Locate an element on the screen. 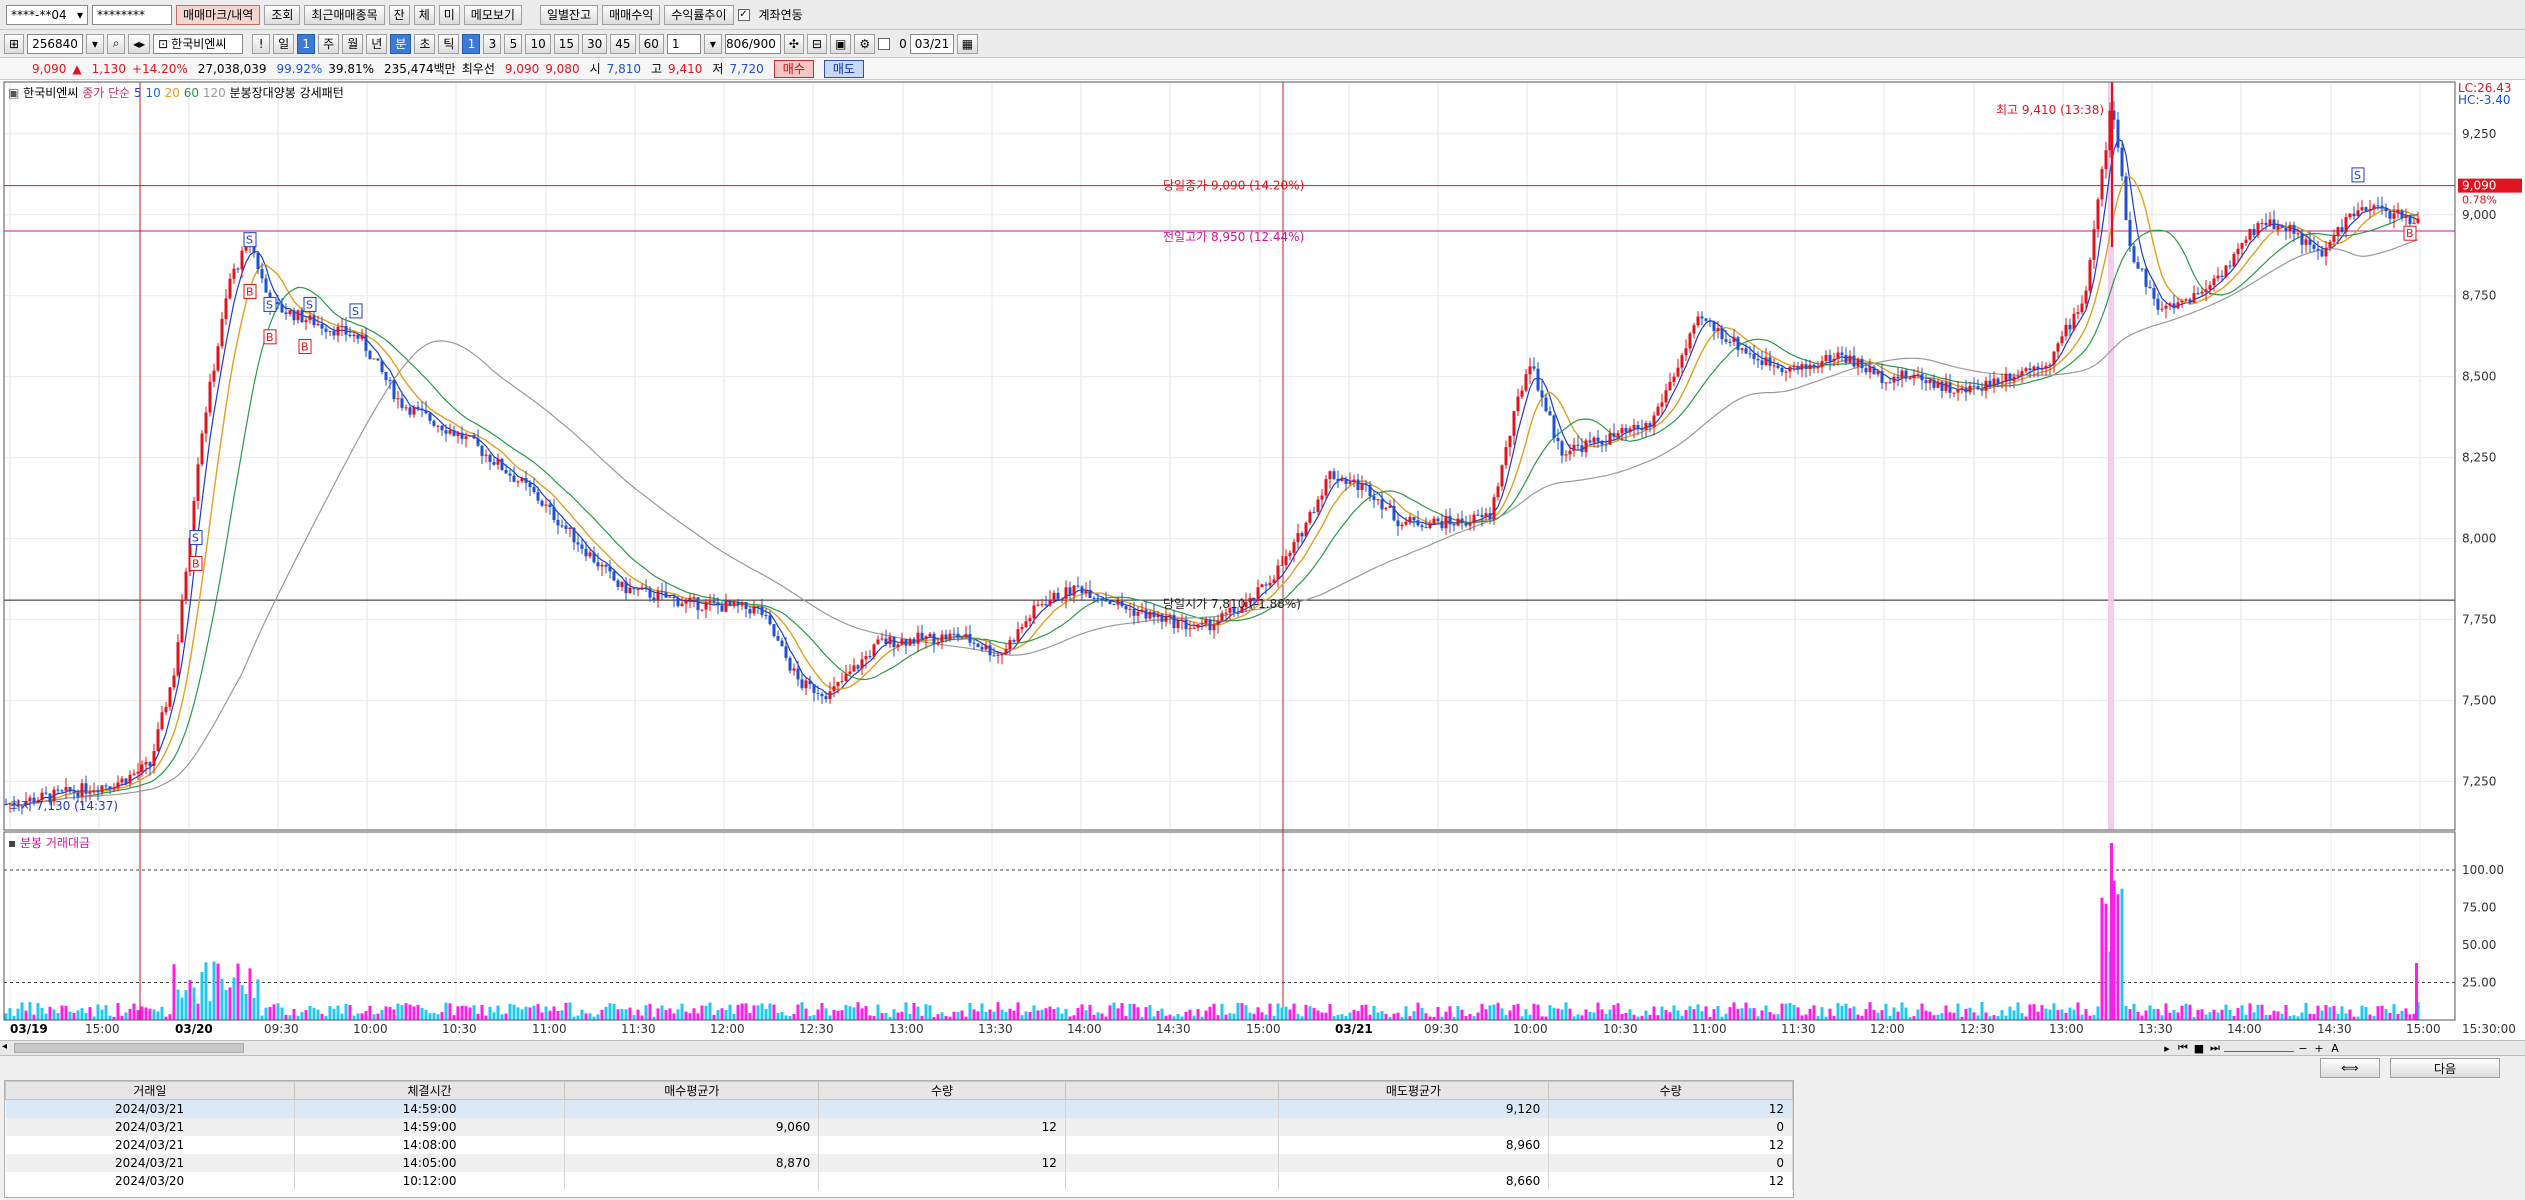  memo-button: 메모보기 is located at coordinates (492, 14).